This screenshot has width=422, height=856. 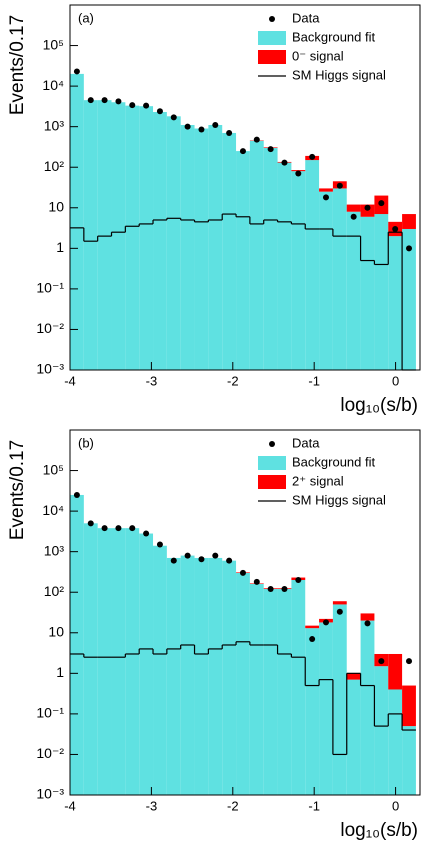 What do you see at coordinates (53, 510) in the screenshot?
I see `y-tick-label: 10⁴` at bounding box center [53, 510].